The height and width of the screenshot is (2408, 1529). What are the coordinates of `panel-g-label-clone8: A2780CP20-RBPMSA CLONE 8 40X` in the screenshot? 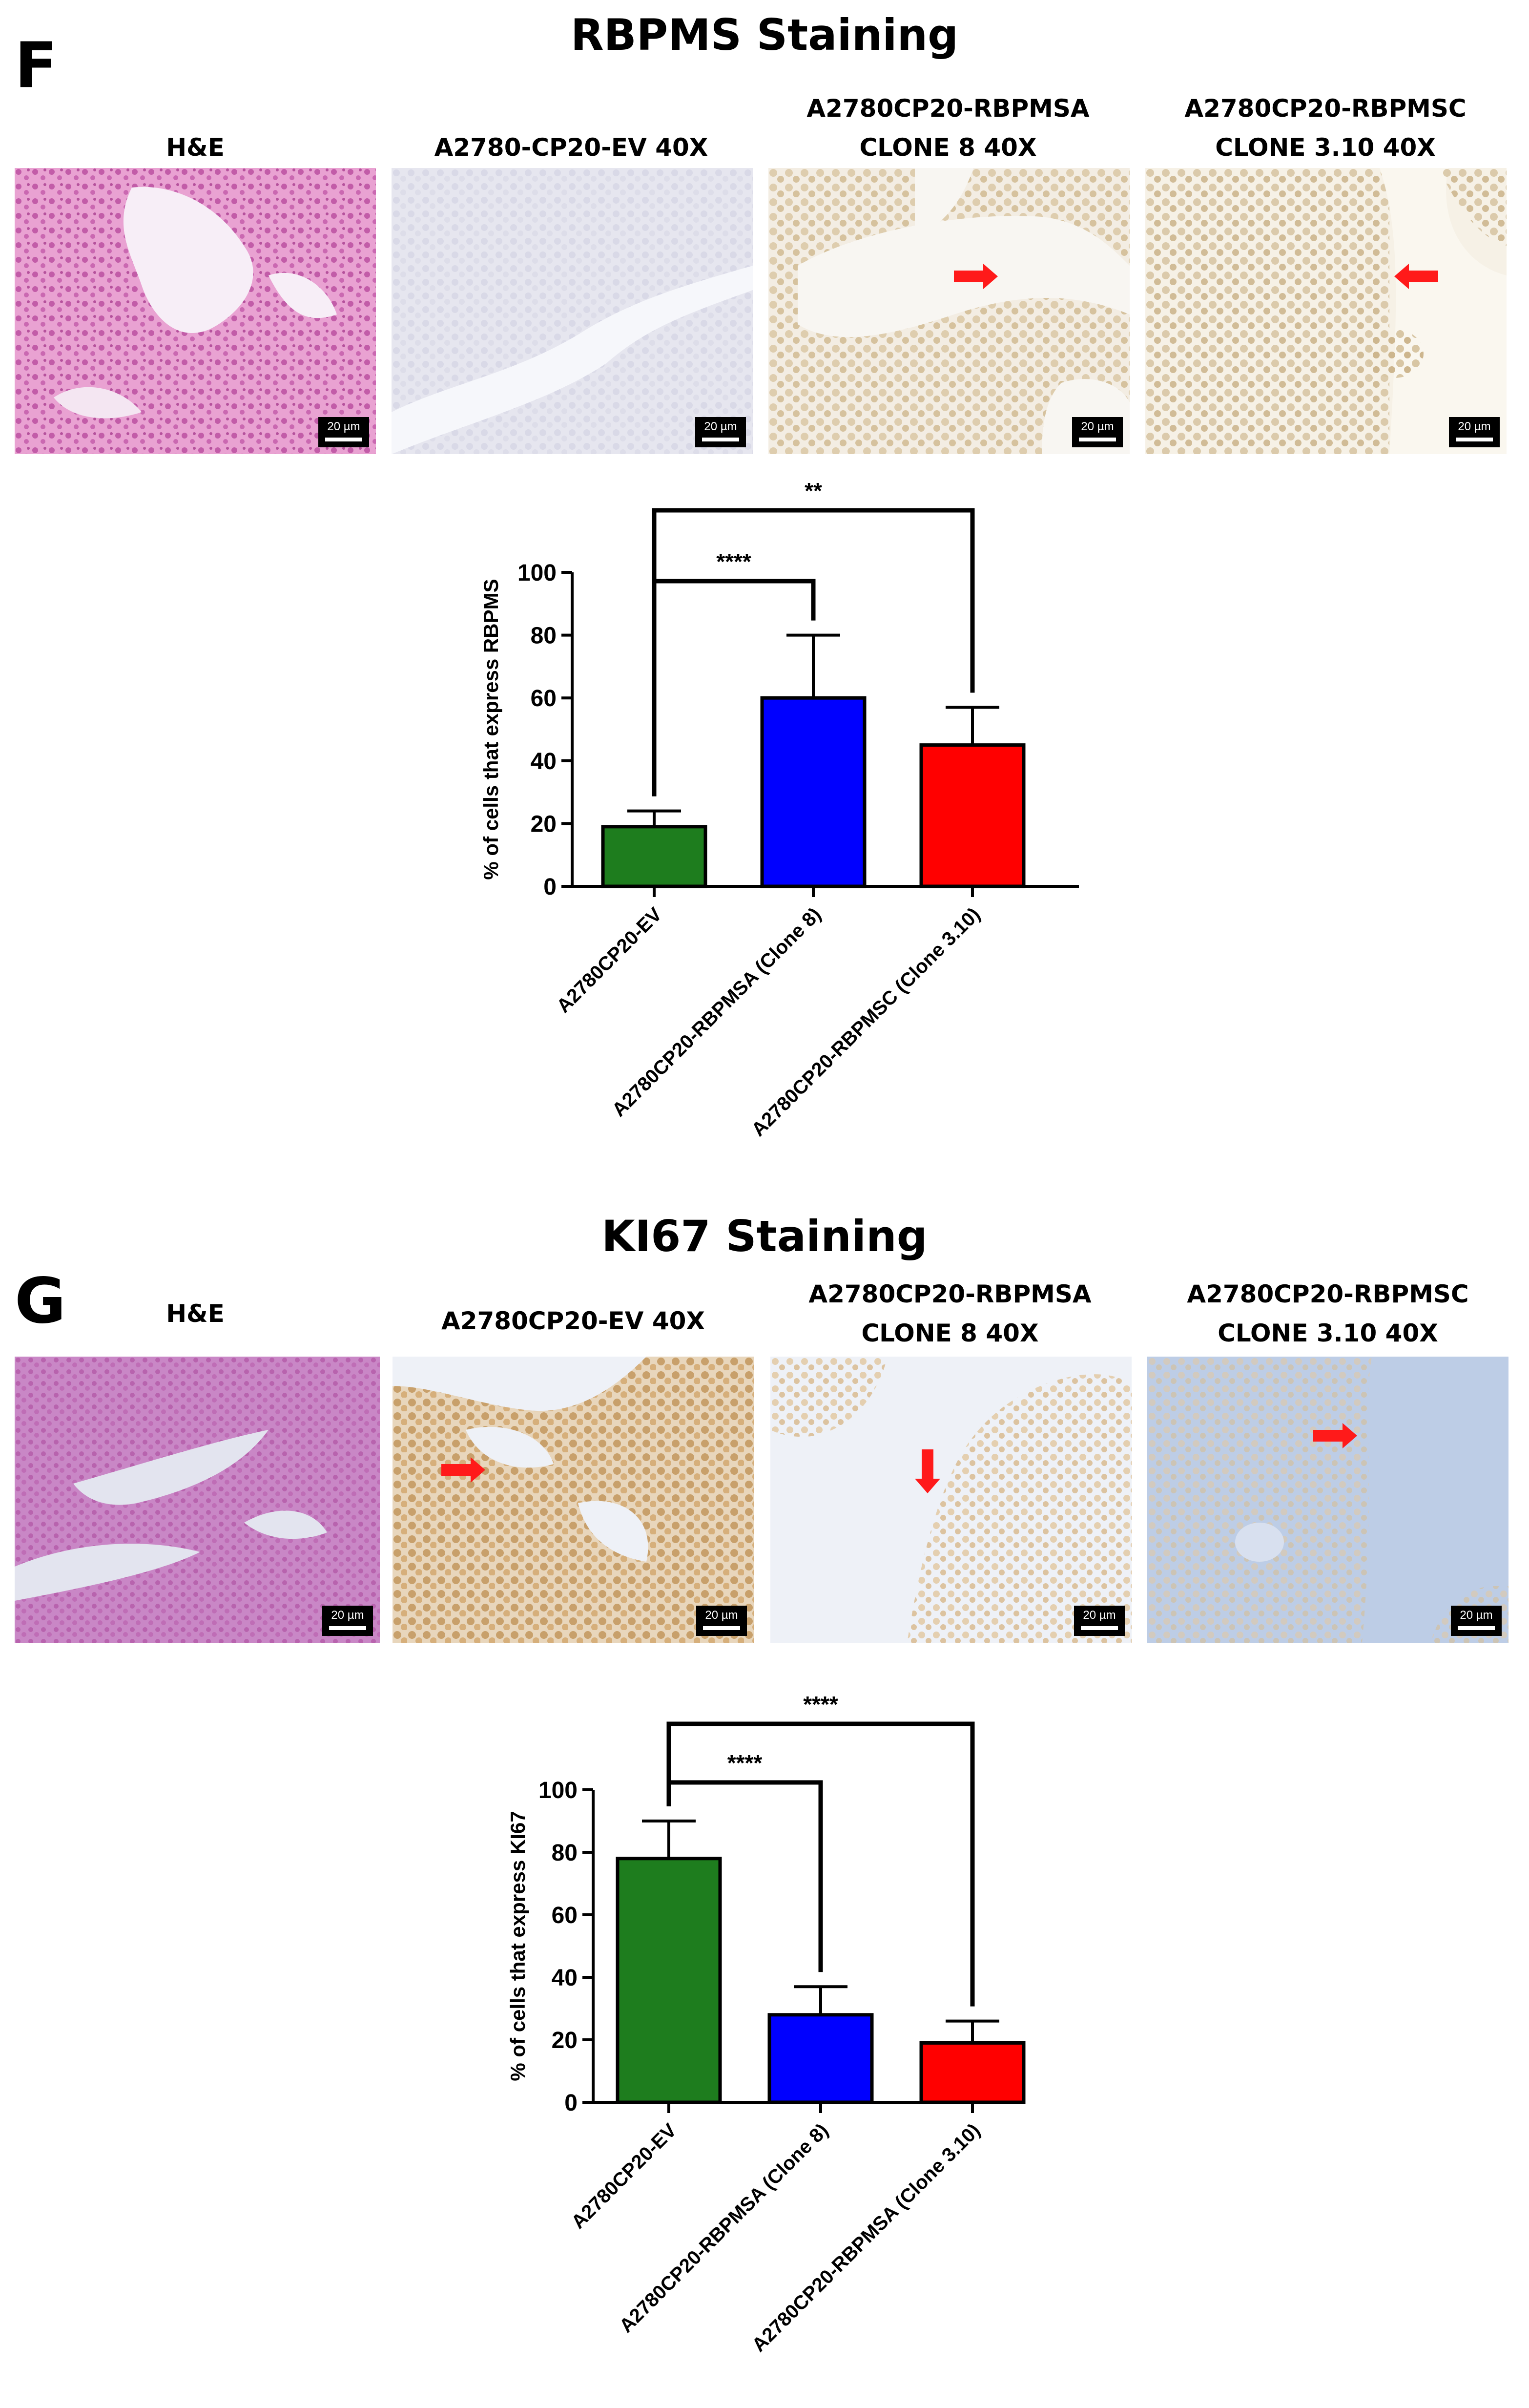 It's located at (950, 1314).